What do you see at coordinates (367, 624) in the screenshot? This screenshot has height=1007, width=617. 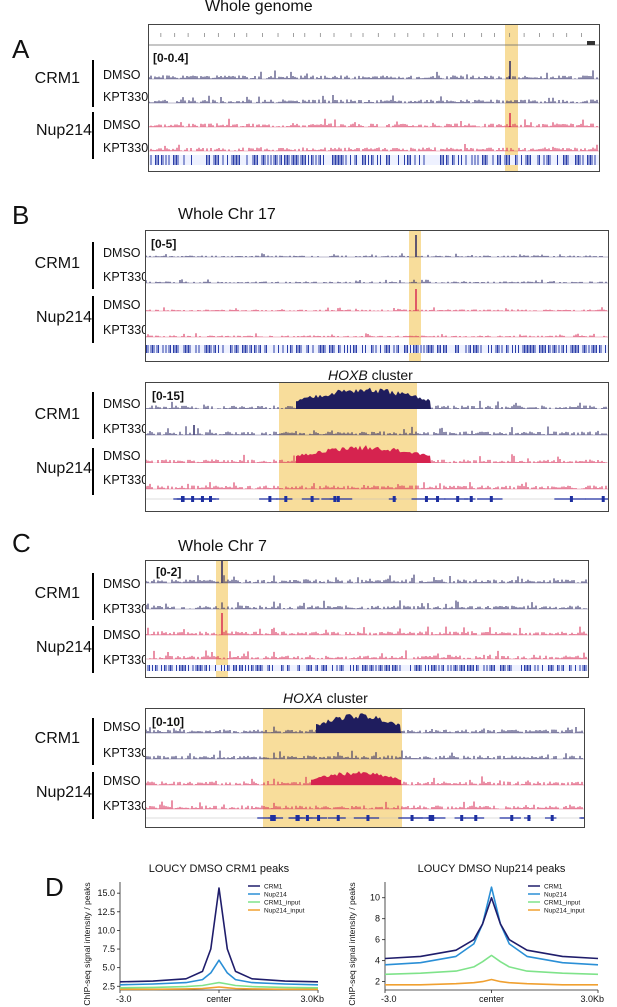 I see `panel-c-track-nup214-dmso` at bounding box center [367, 624].